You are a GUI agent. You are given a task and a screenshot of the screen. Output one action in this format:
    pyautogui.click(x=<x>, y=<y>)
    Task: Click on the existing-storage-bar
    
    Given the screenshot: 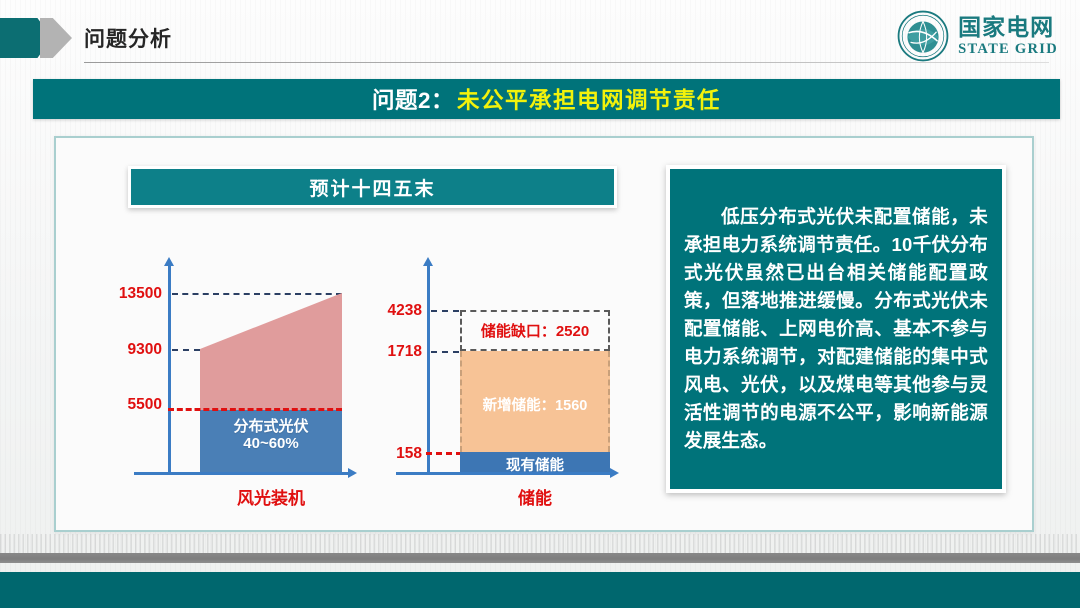 What is the action you would take?
    pyautogui.click(x=535, y=462)
    